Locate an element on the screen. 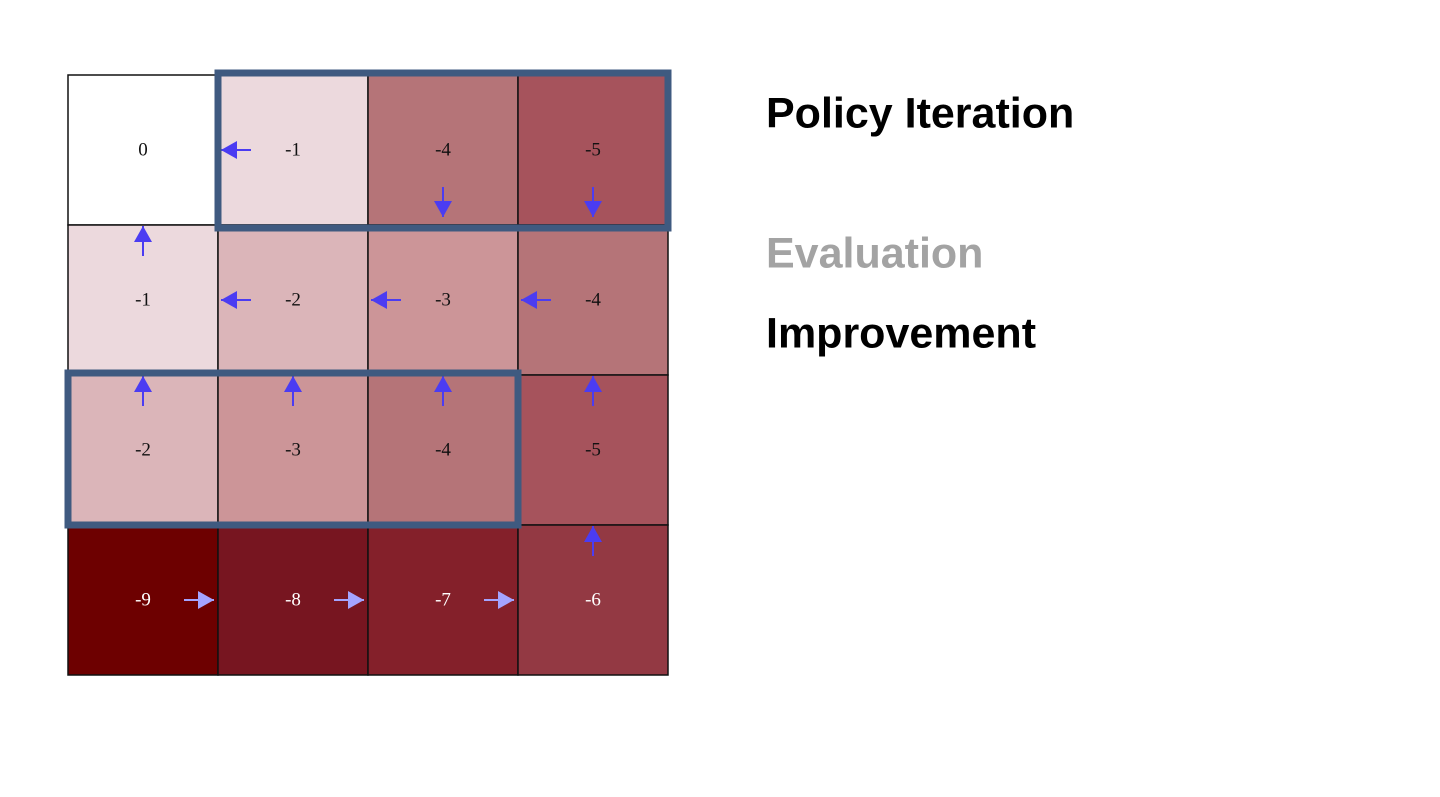  cell-value: -8 is located at coordinates (293, 599).